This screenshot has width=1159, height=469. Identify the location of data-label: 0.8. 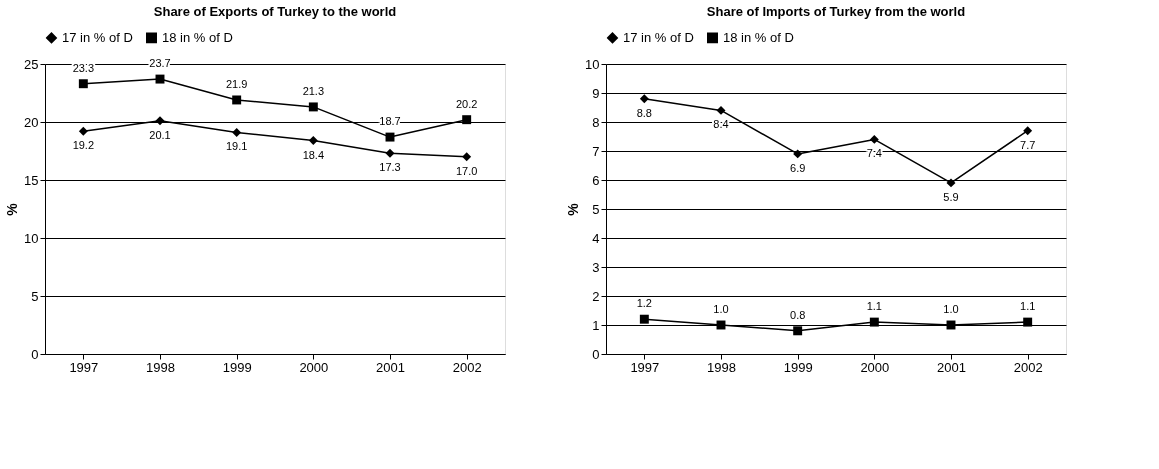
(798, 314).